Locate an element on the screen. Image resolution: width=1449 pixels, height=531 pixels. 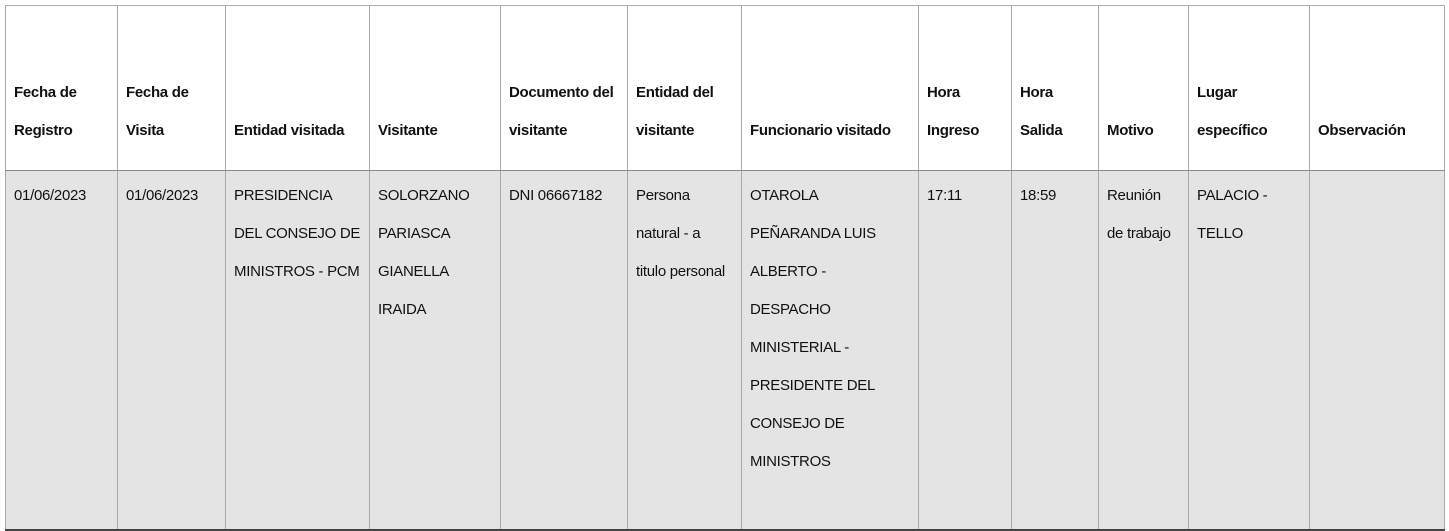
table-cell: Persona natural - a titulo personal is located at coordinates (684, 350).